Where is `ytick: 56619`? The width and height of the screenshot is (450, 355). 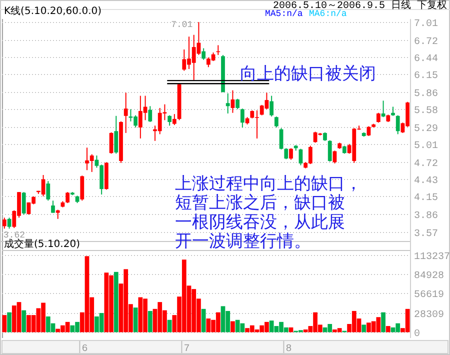
ytick: 56619 is located at coordinates (429, 295).